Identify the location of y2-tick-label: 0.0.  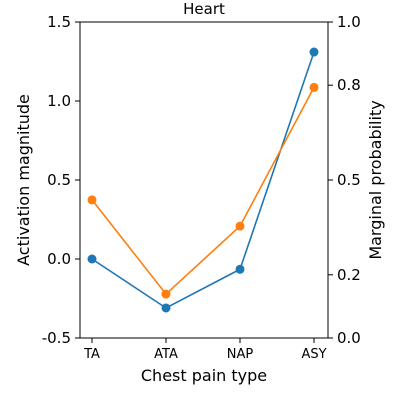
(349, 338).